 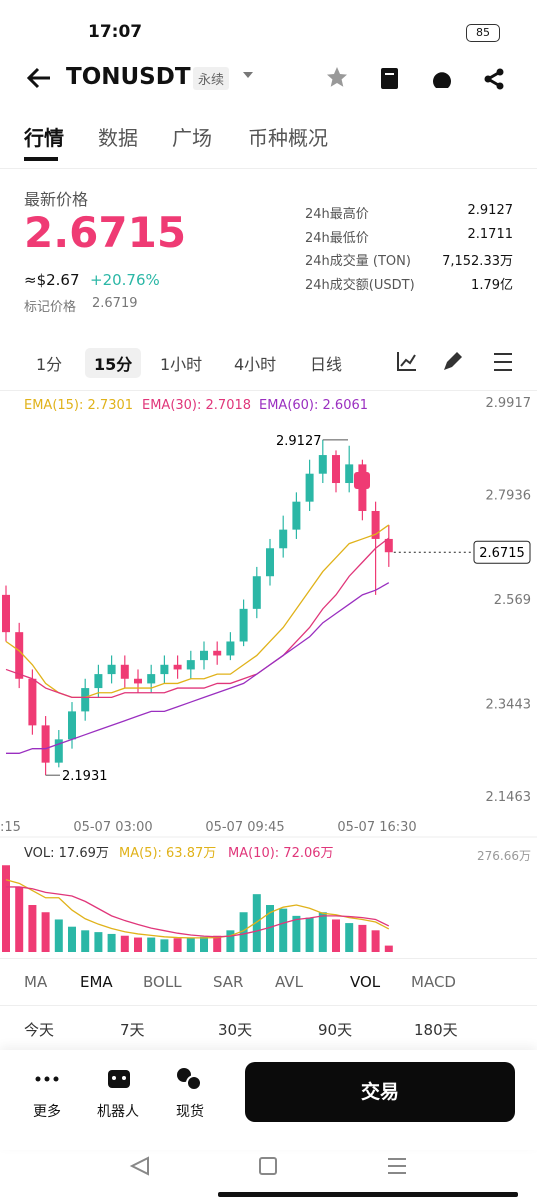 I want to click on indicator: MACD, so click(x=433, y=982).